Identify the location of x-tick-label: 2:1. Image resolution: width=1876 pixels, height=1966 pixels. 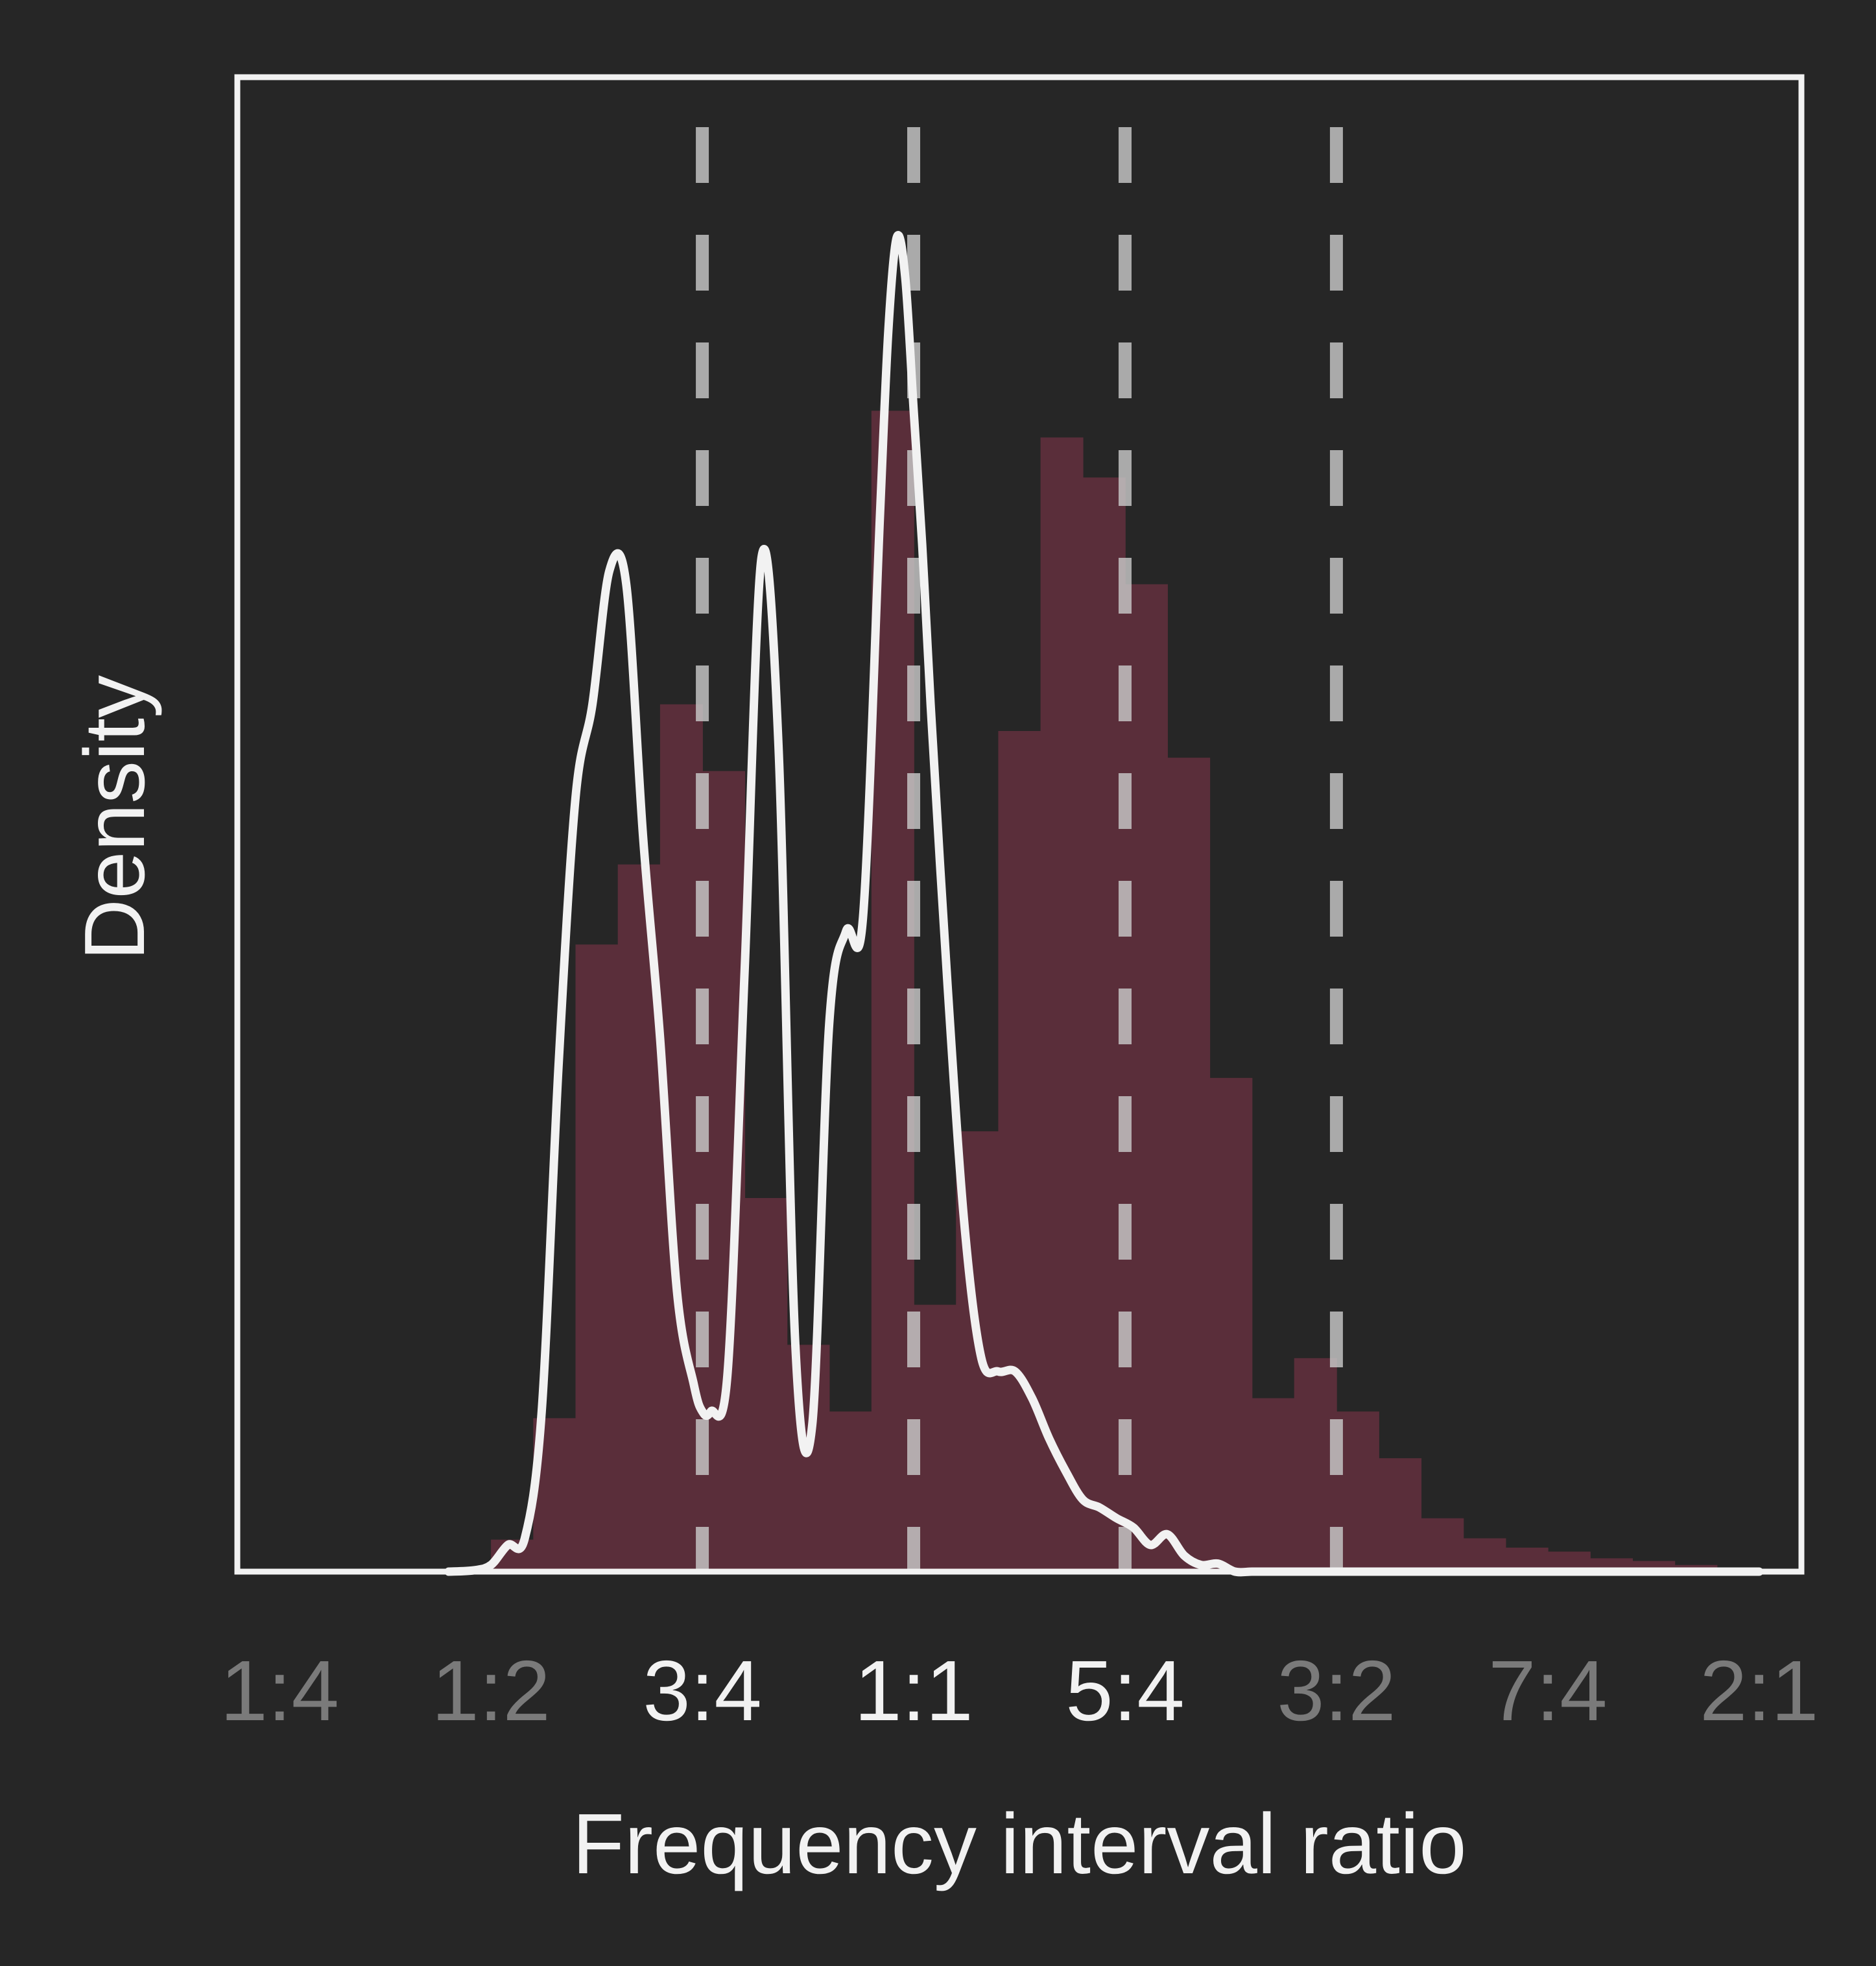
(1759, 1690).